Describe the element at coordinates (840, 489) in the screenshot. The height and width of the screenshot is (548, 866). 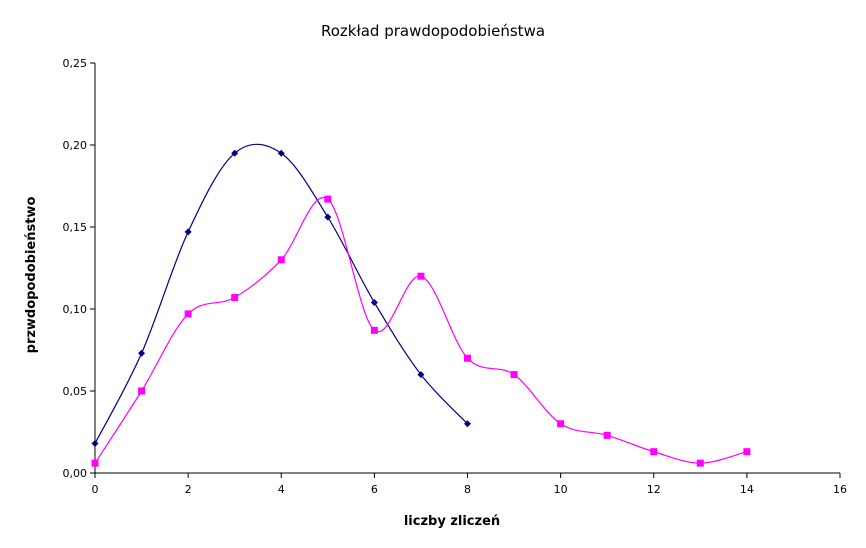
I see `x-tick-label: 16` at that location.